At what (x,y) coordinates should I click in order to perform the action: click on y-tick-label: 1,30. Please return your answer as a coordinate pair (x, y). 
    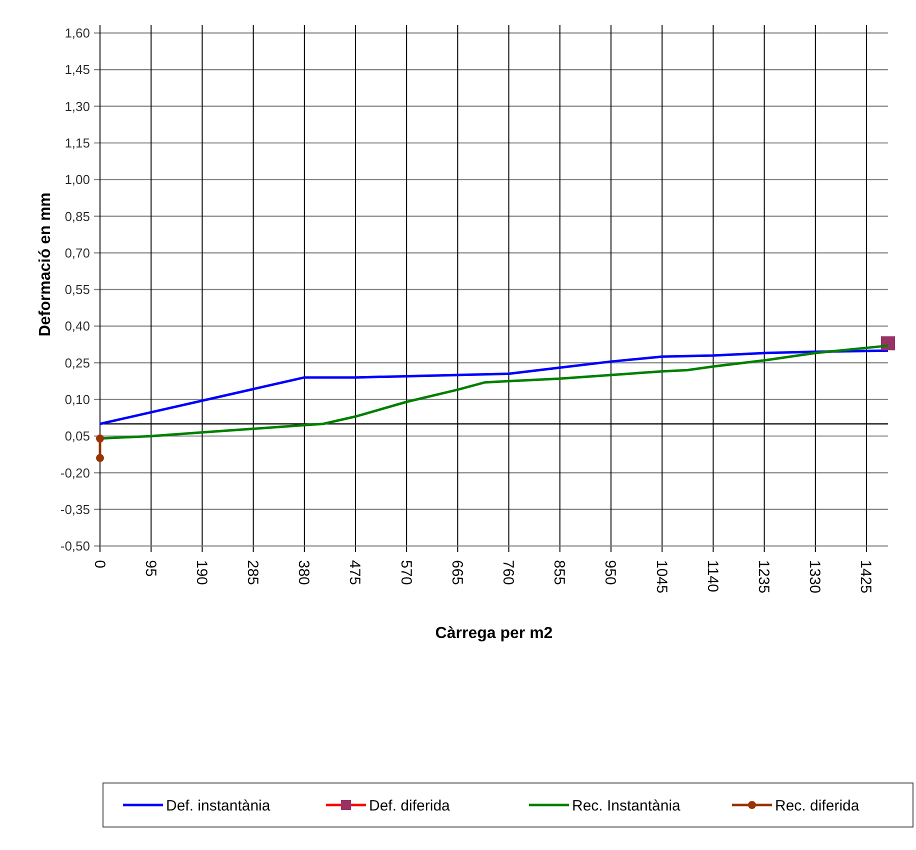
    Looking at the image, I should click on (77, 106).